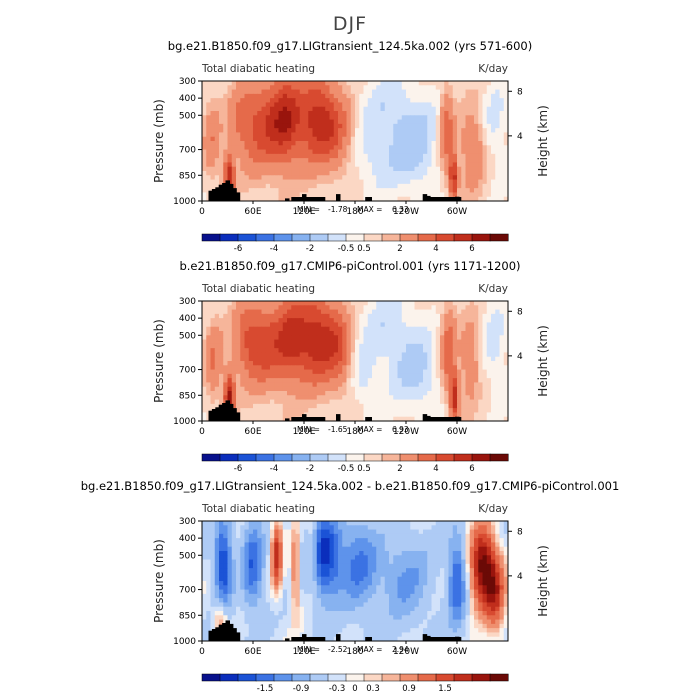 This screenshot has width=700, height=700. I want to click on x-tick-label: 60E, so click(252, 212).